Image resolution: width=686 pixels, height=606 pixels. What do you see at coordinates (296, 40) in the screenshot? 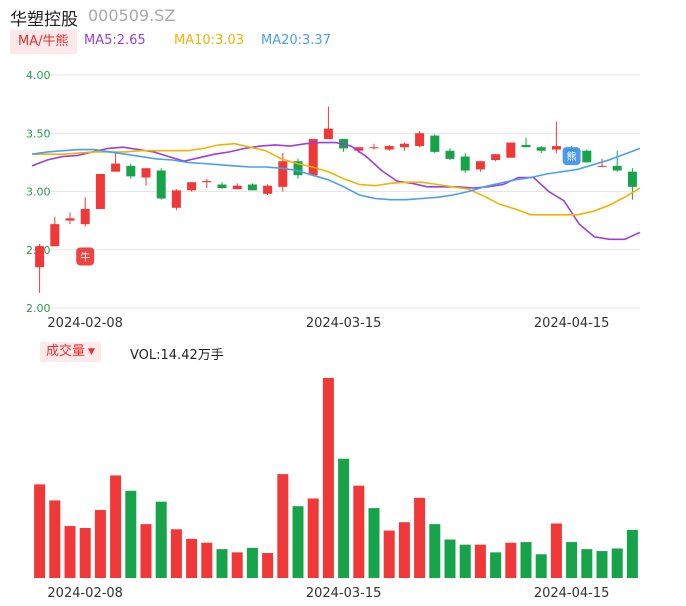
I see `ma20-label: MA20:3.37` at bounding box center [296, 40].